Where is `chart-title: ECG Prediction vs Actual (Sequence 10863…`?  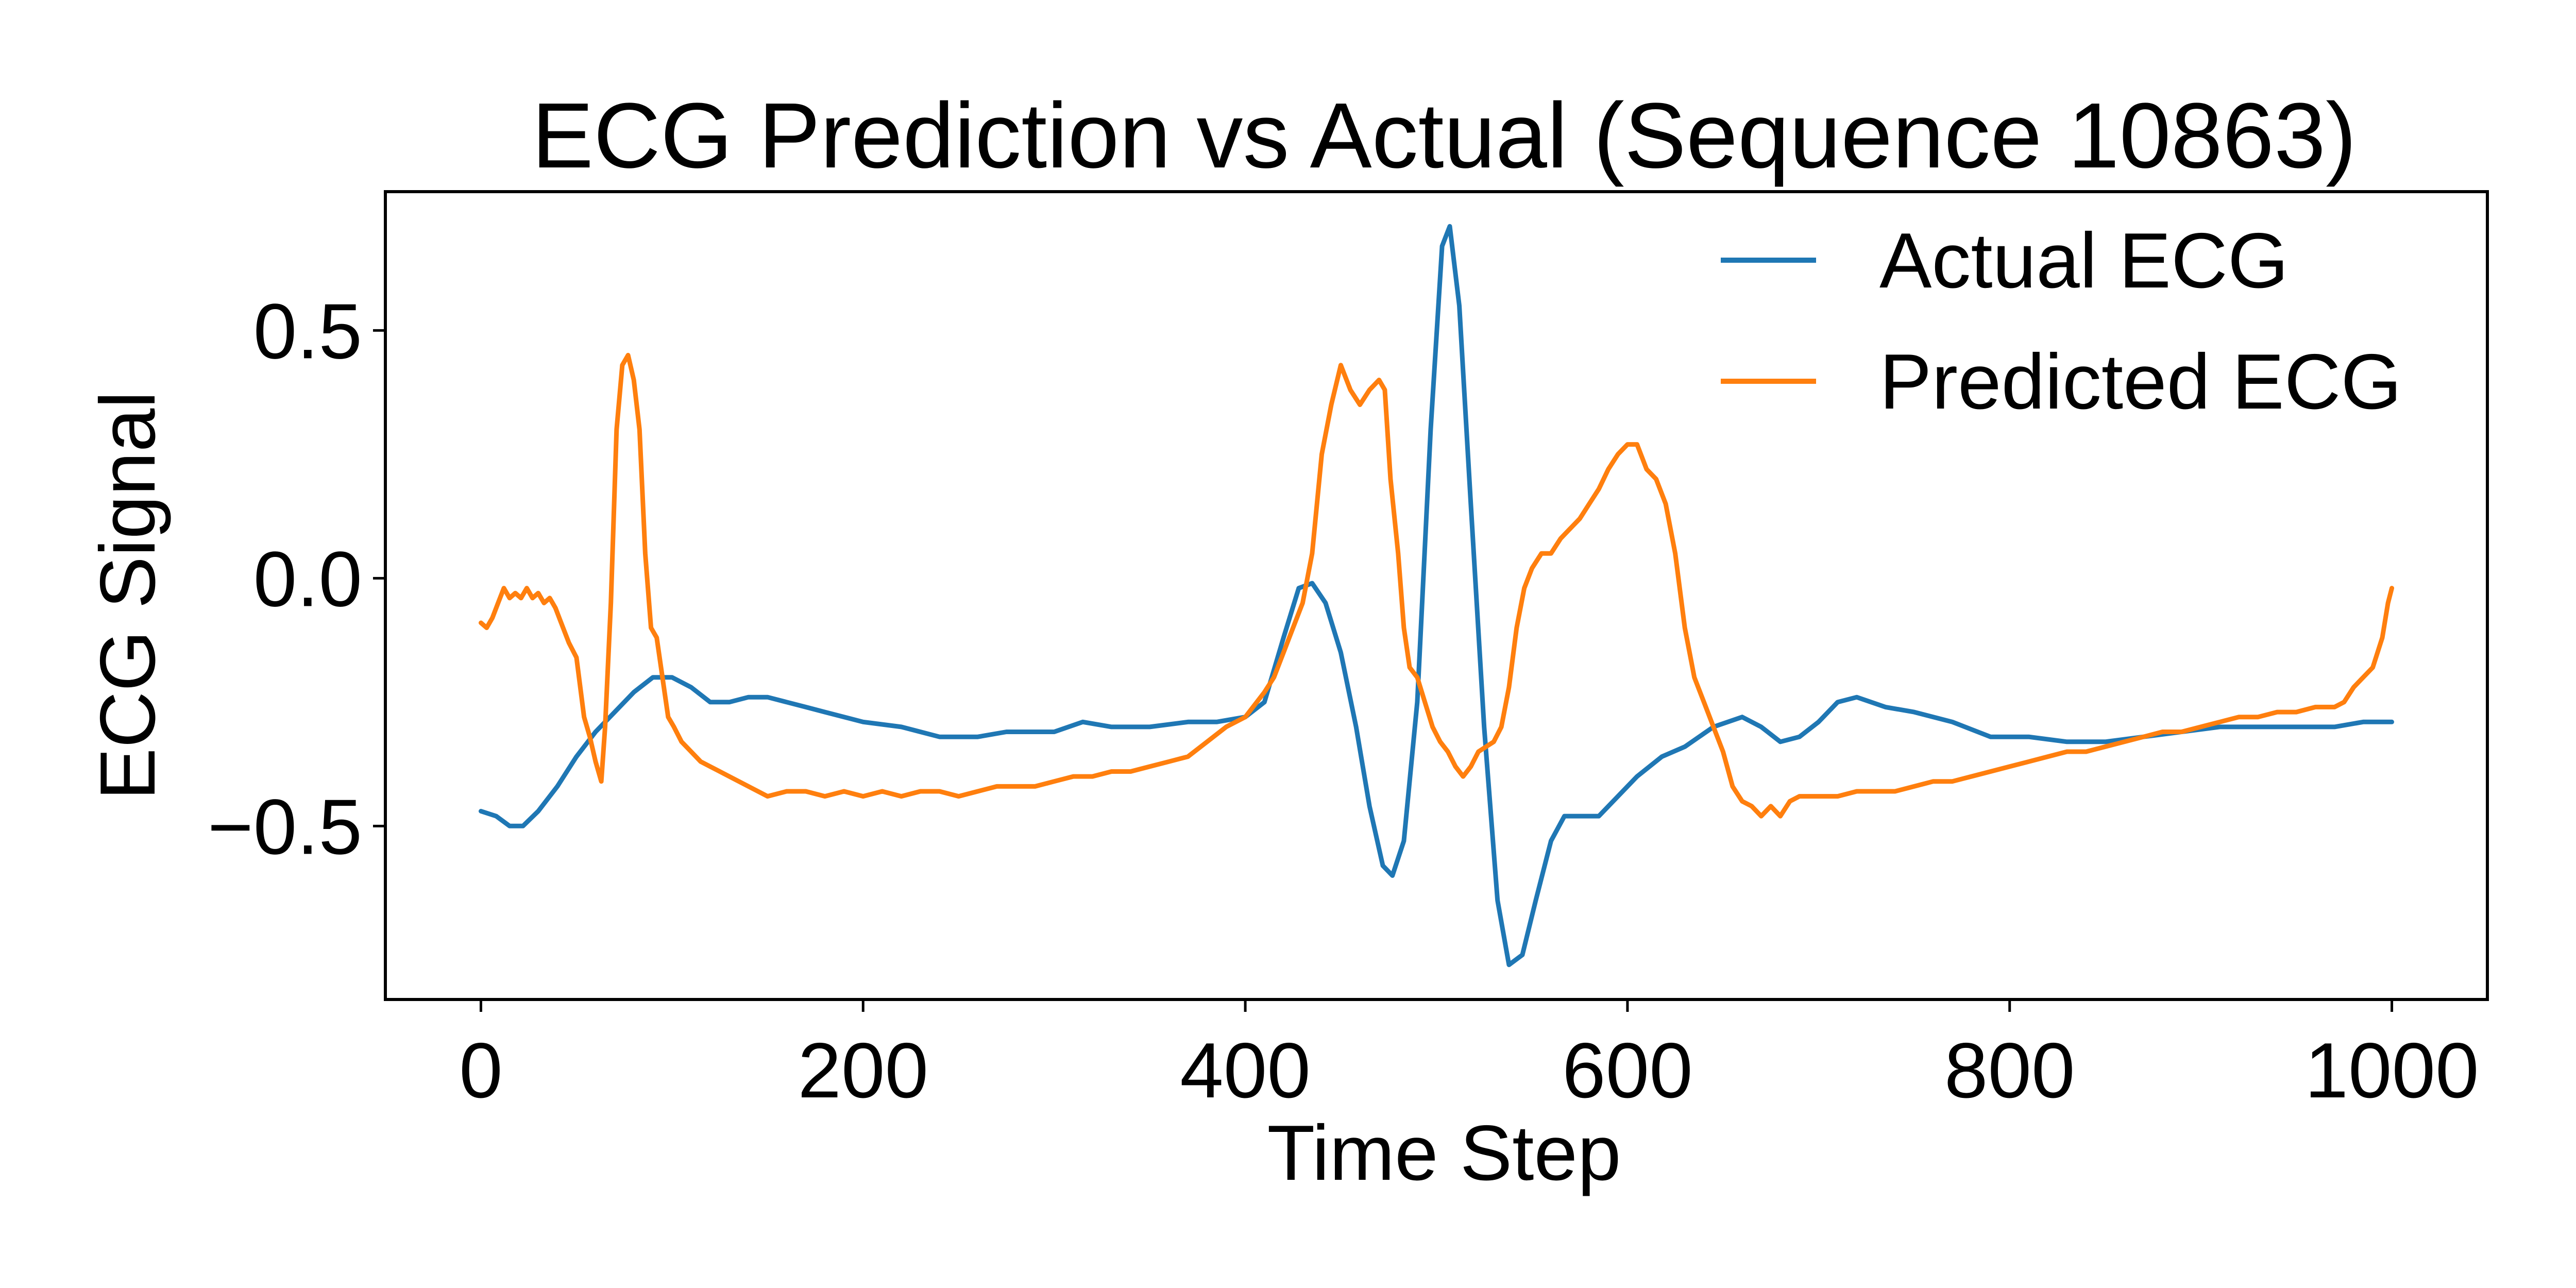
chart-title: ECG Prediction vs Actual (Sequence 10863… is located at coordinates (1444, 136).